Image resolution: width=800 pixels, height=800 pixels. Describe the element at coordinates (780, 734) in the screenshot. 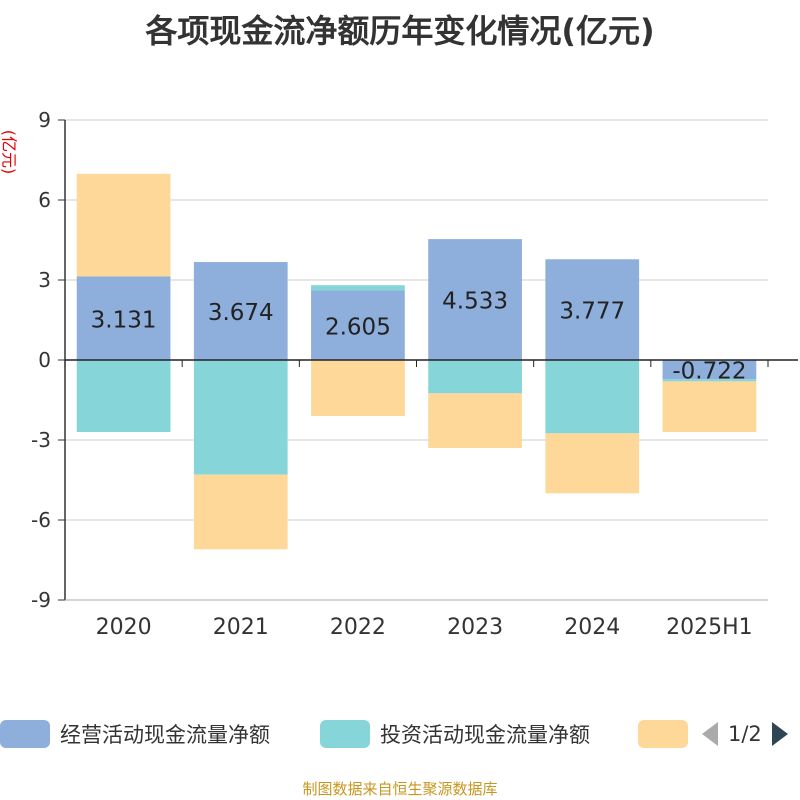

I see `pager-next-icon` at that location.